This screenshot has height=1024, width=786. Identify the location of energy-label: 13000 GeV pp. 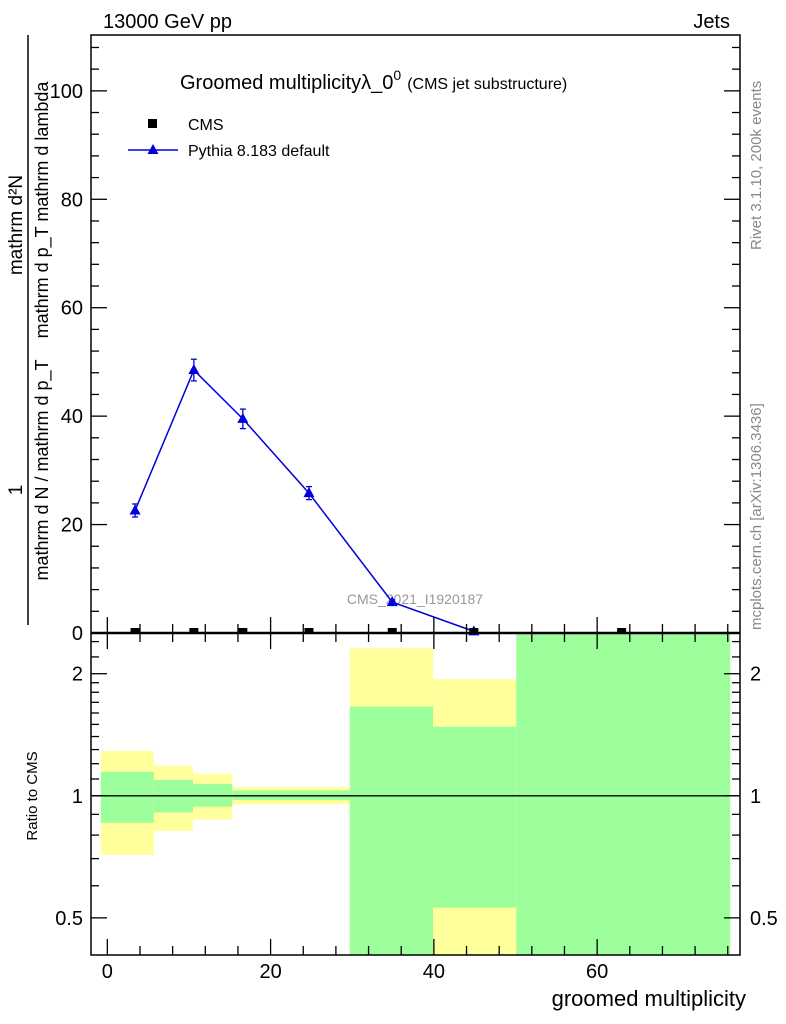
(167, 22).